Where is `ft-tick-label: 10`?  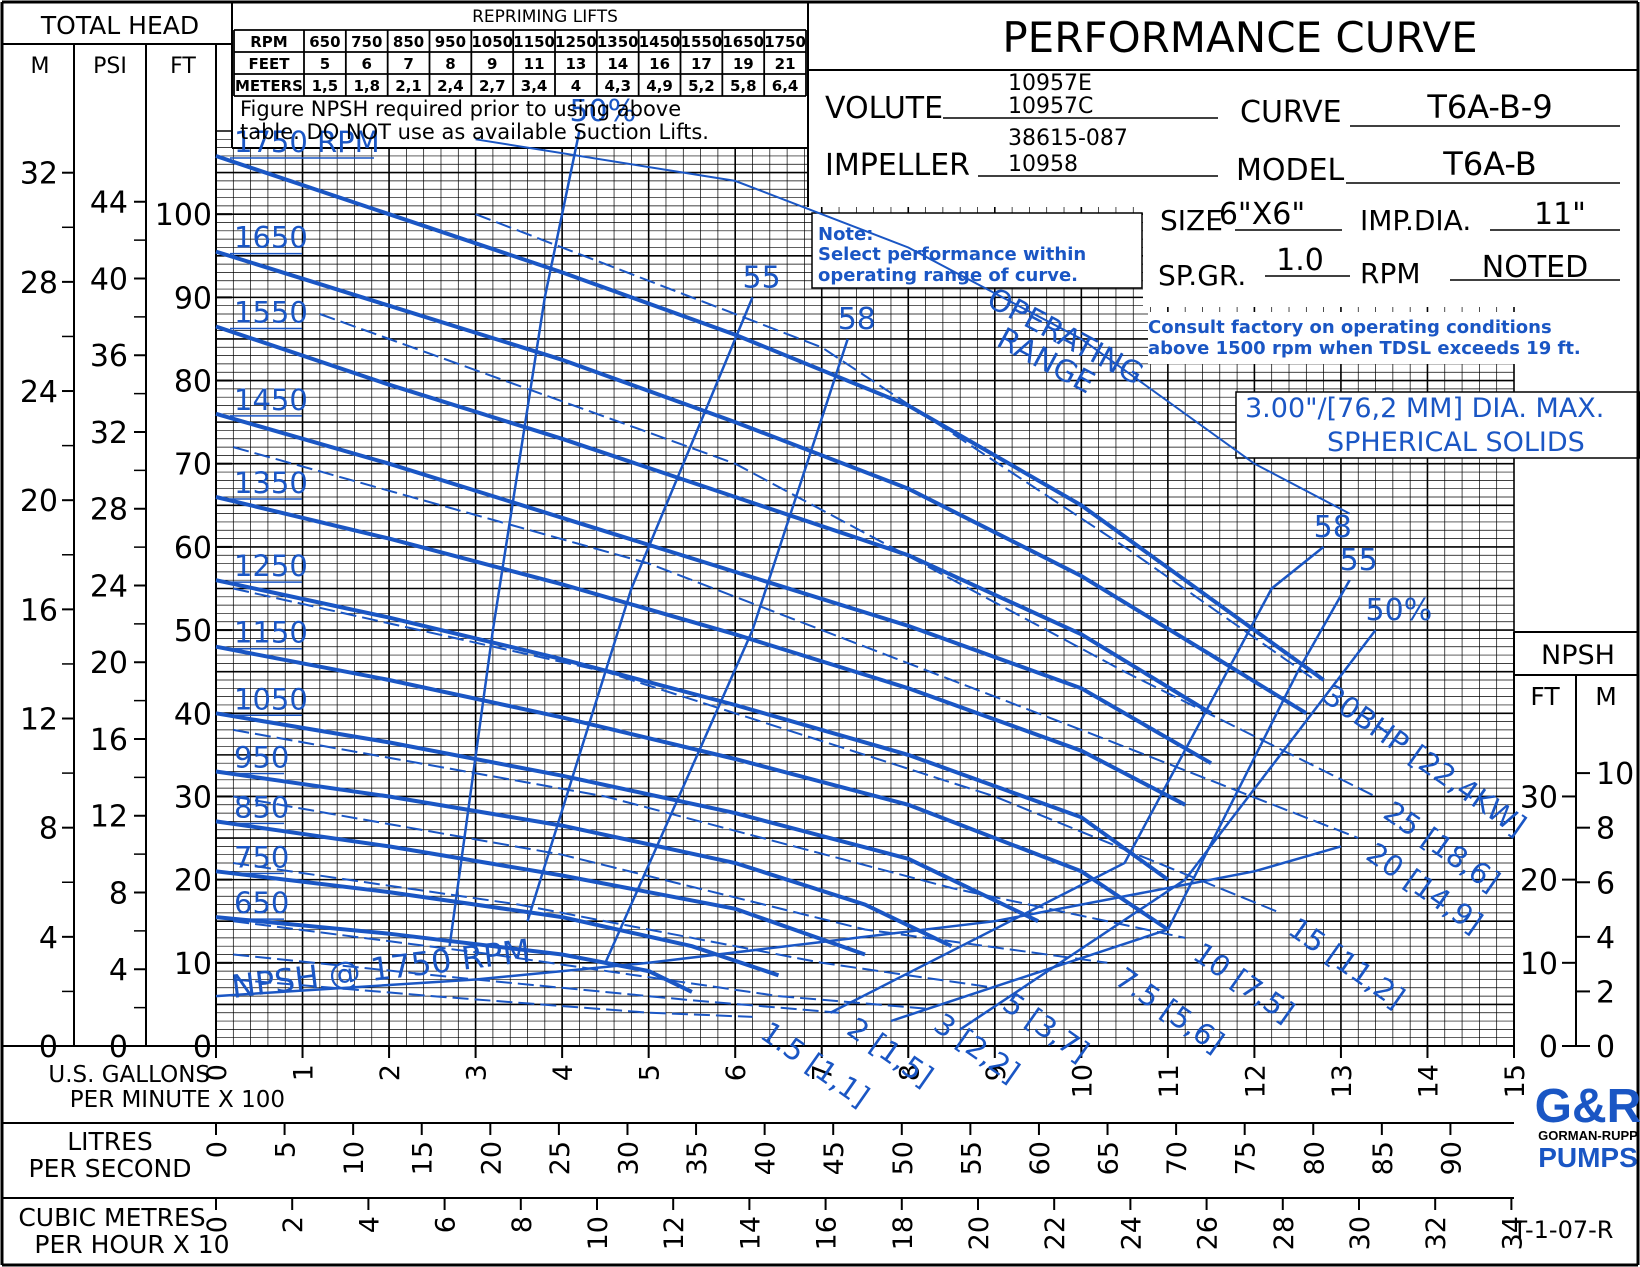 ft-tick-label: 10 is located at coordinates (193, 964).